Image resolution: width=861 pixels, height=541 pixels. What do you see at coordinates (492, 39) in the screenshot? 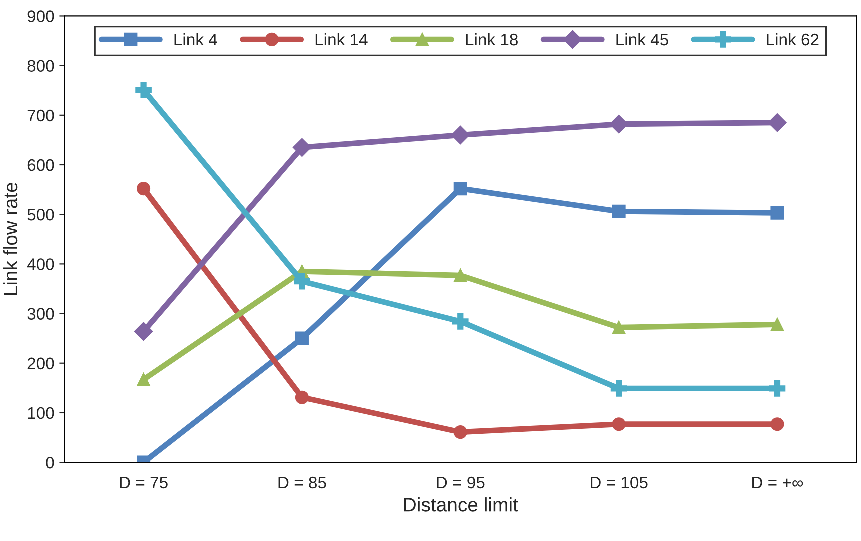
I see `legend-label: Link 18` at bounding box center [492, 39].